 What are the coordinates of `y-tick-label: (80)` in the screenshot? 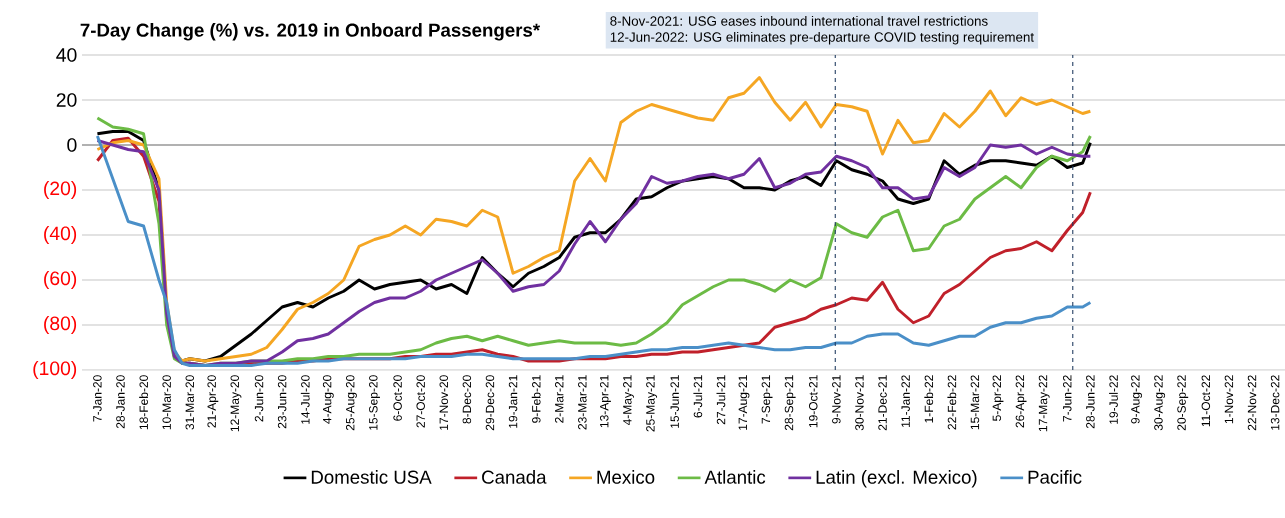 It's located at (60, 325).